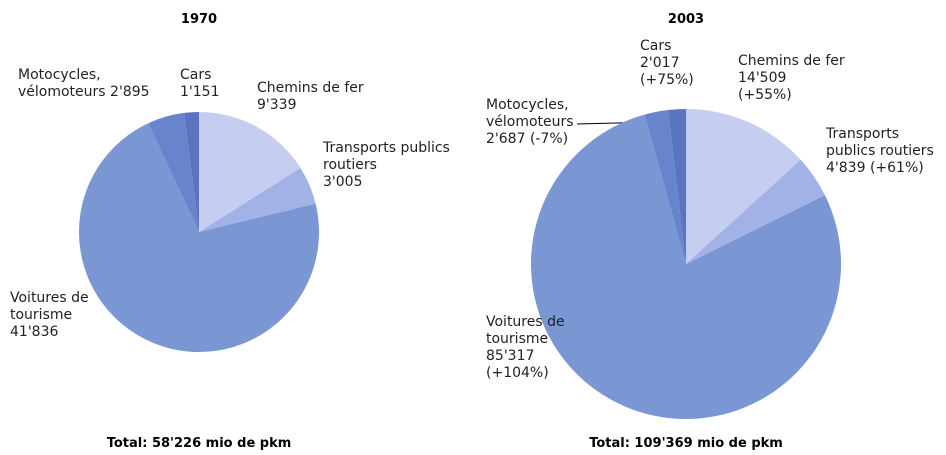 This screenshot has width=946, height=455. Describe the element at coordinates (200, 92) in the screenshot. I see `value-label: 1'151` at that location.